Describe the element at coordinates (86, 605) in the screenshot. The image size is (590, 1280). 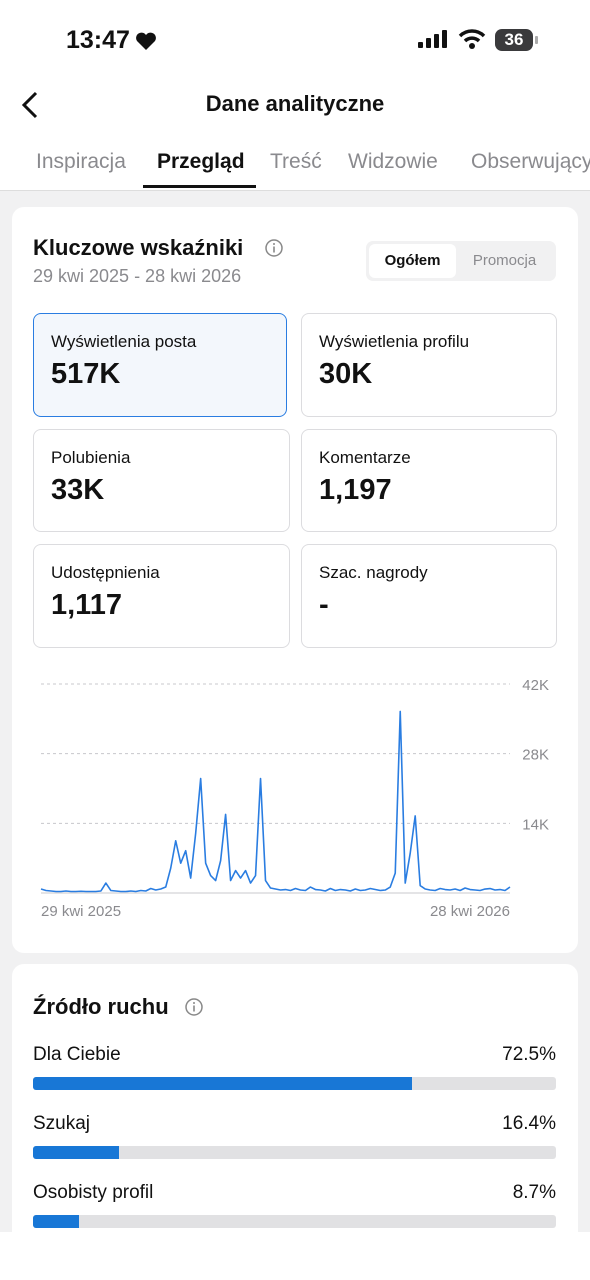
I see `metric-value: 1,117` at that location.